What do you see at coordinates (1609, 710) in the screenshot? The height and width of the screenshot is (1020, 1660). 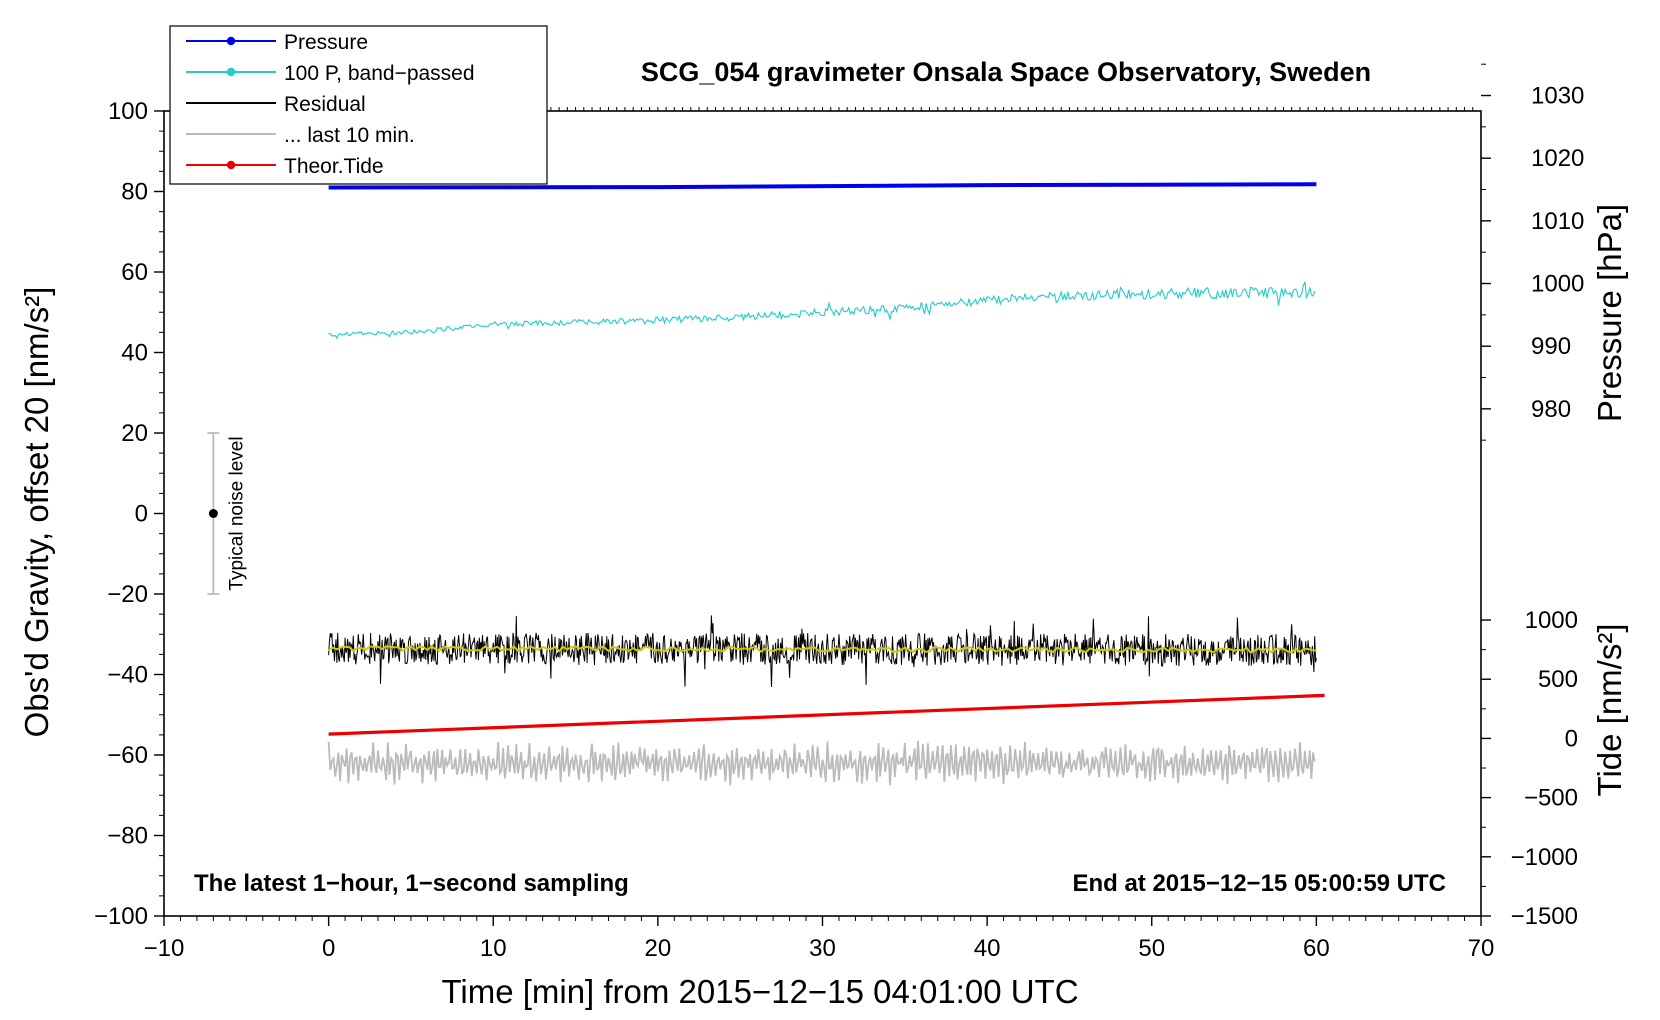 I see `tide-axis-label: Tide [nm/s²]` at bounding box center [1609, 710].